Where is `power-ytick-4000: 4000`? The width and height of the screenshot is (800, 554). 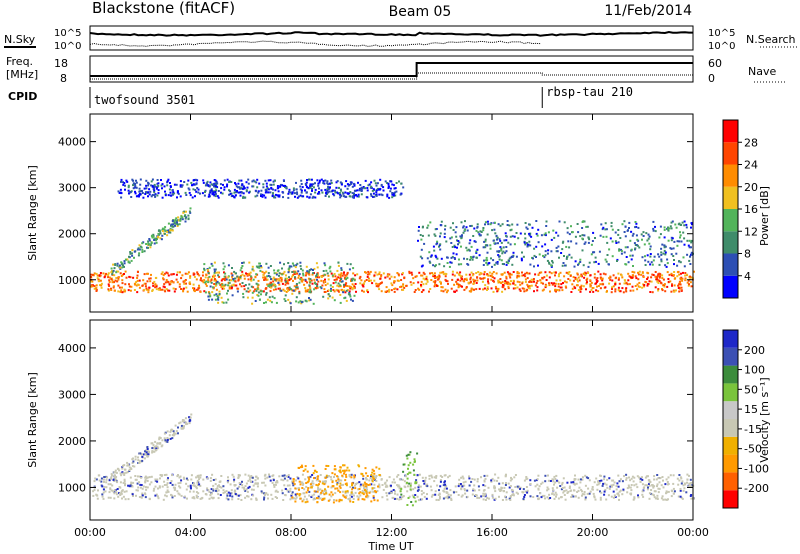 power-ytick-4000: 4000 is located at coordinates (72, 142).